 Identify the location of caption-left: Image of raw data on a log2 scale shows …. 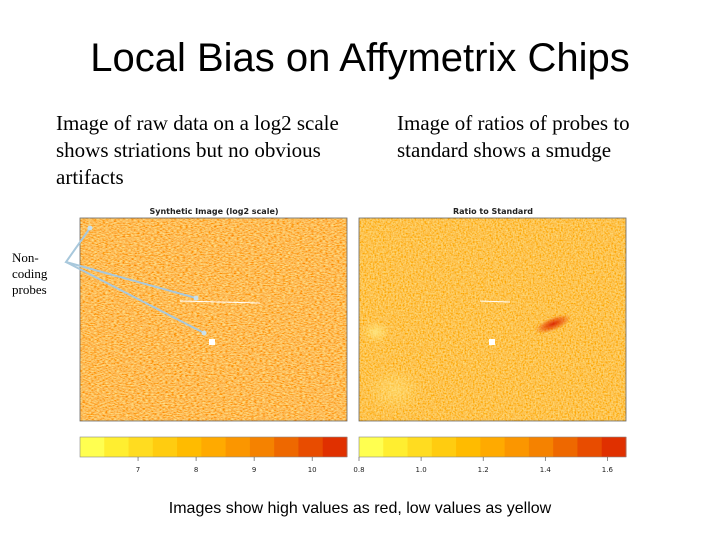
(197, 150).